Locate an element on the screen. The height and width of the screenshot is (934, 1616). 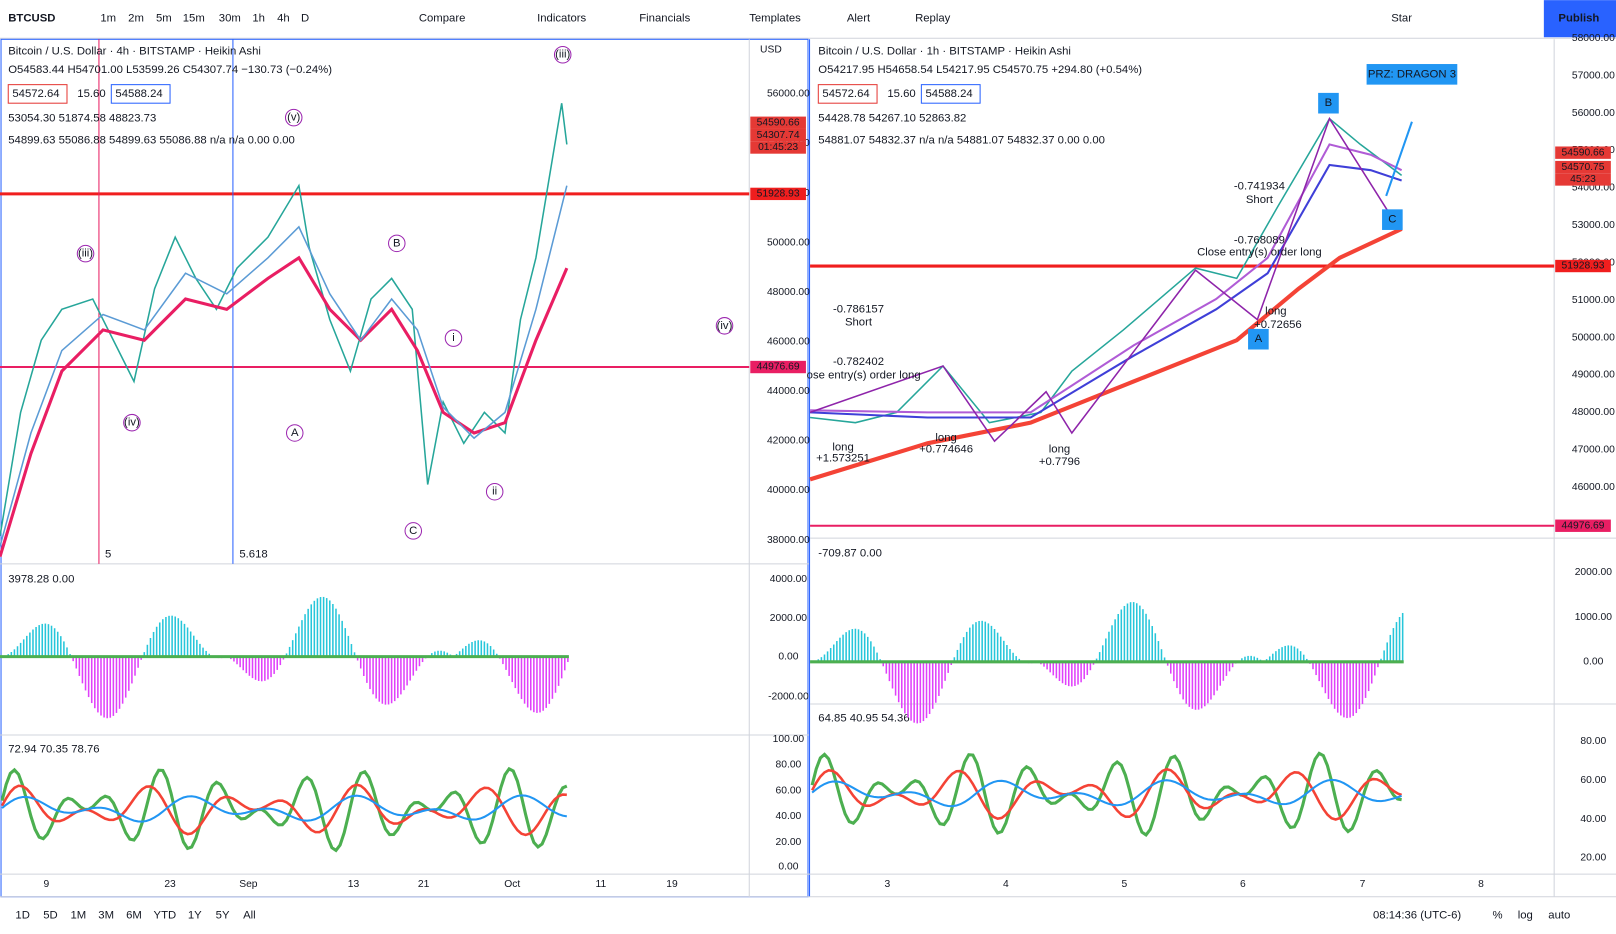
rsi-values: 64.85 40.95 54.36 is located at coordinates (863, 718).